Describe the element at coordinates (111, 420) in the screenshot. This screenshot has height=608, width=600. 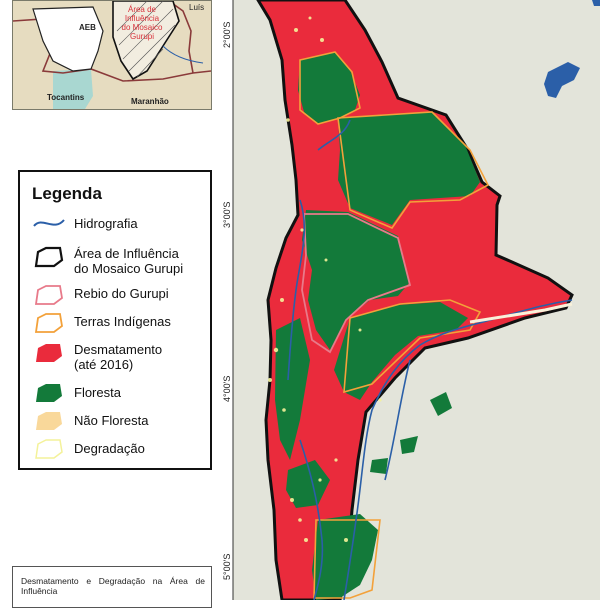
I see `legend-label-non-forest: Não Floresta` at that location.